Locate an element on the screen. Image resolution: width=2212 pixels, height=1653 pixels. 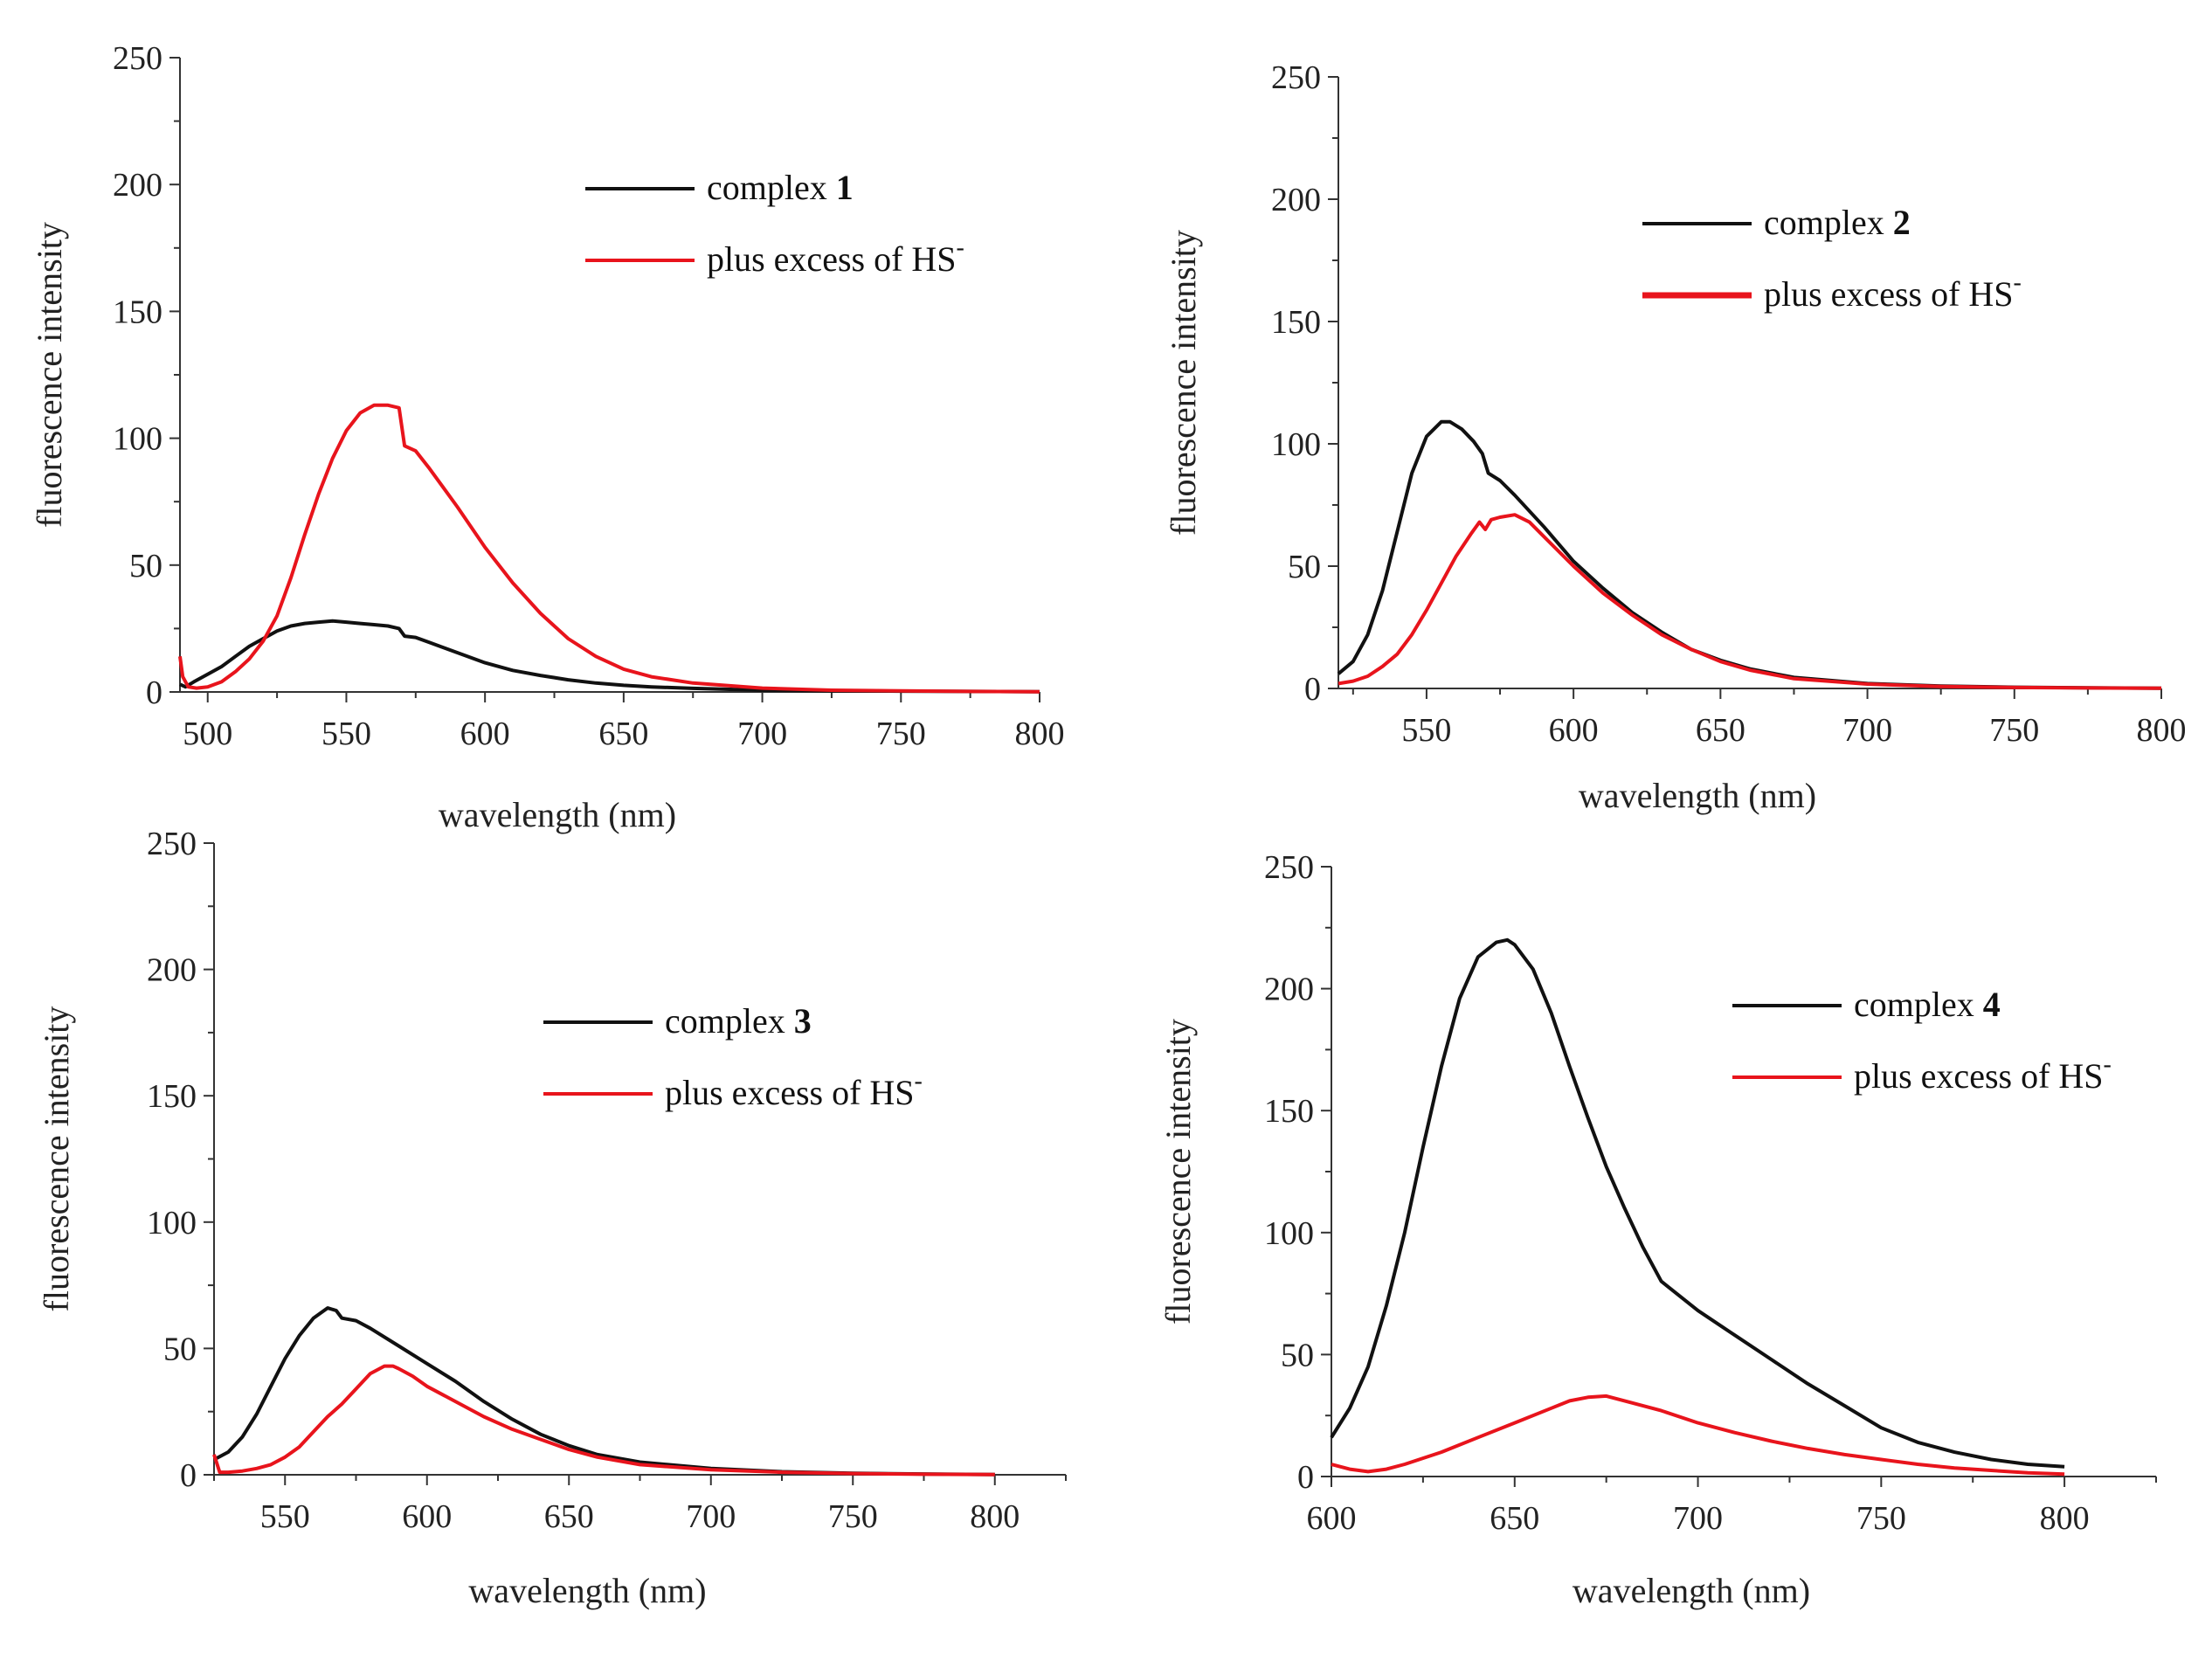
legend-label: complex 3 is located at coordinates (738, 1021).